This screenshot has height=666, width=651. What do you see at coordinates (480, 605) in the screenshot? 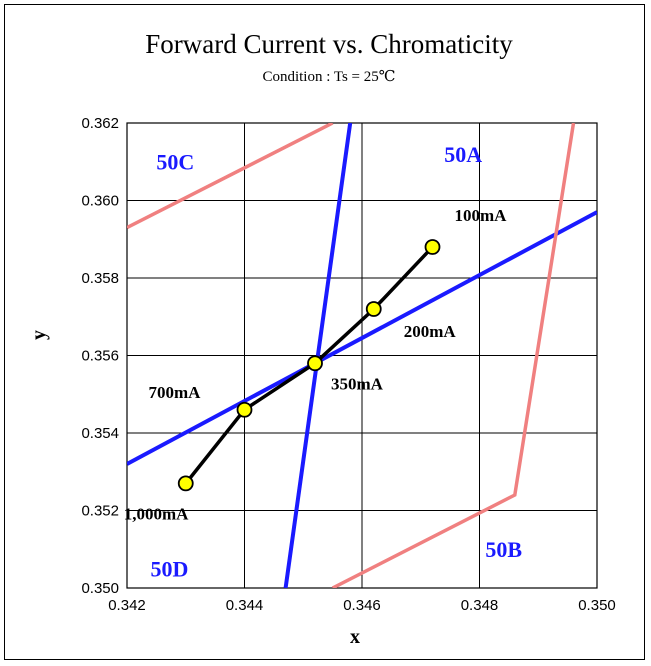
I see `x-tick-label-3: 0.348` at bounding box center [480, 605].